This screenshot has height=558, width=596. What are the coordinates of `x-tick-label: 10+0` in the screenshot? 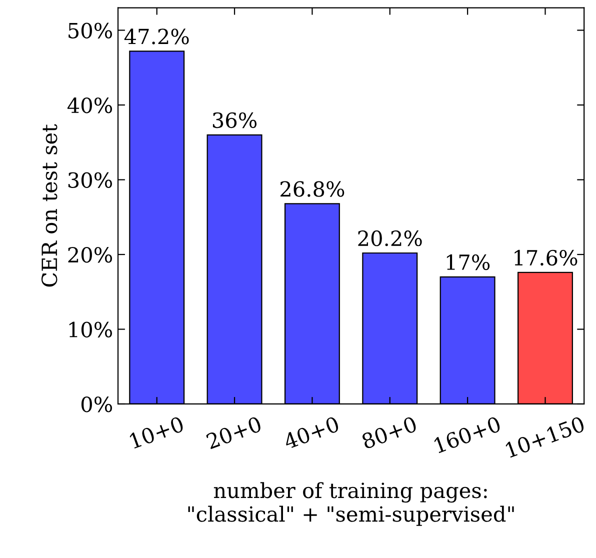 It's located at (156, 432).